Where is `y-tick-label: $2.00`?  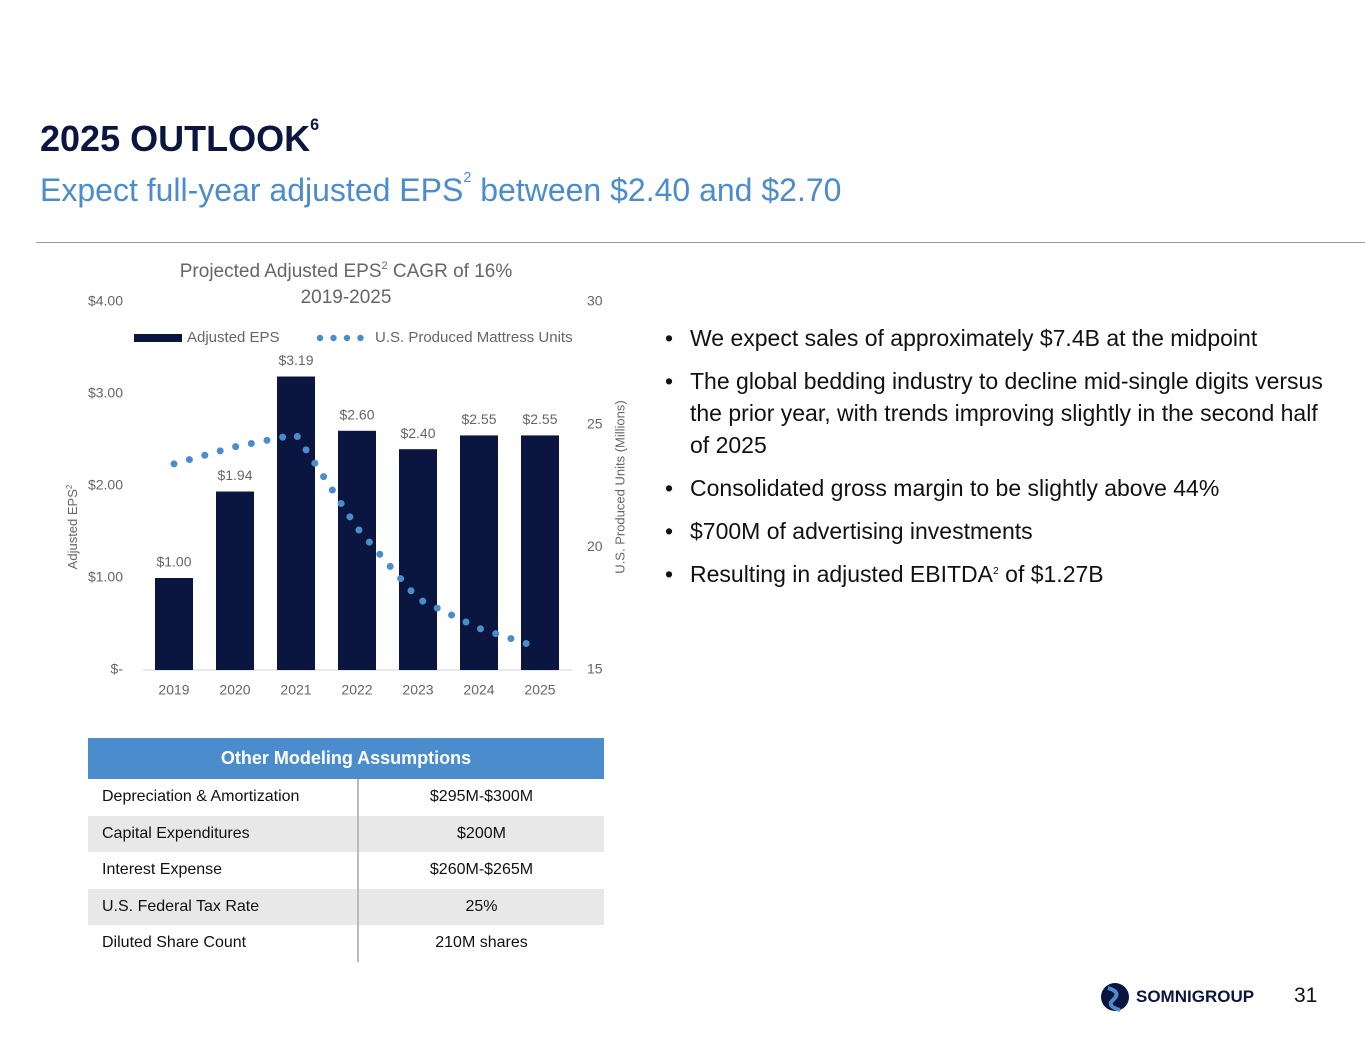
y-tick-label: $2.00 is located at coordinates (105, 485).